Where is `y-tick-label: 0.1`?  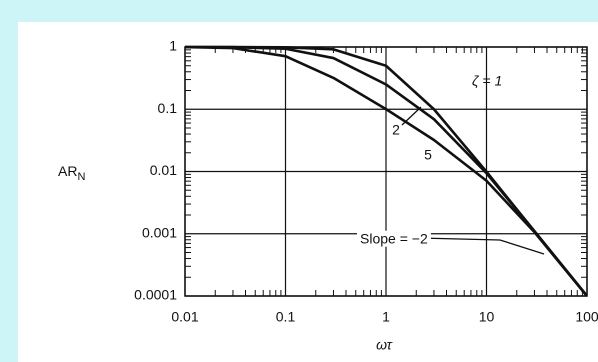 y-tick-label: 0.1 is located at coordinates (168, 108).